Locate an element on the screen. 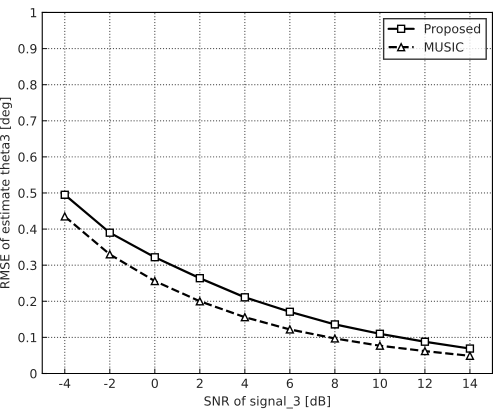 The image size is (503, 415). y-tick-label: 1 is located at coordinates (33, 13).